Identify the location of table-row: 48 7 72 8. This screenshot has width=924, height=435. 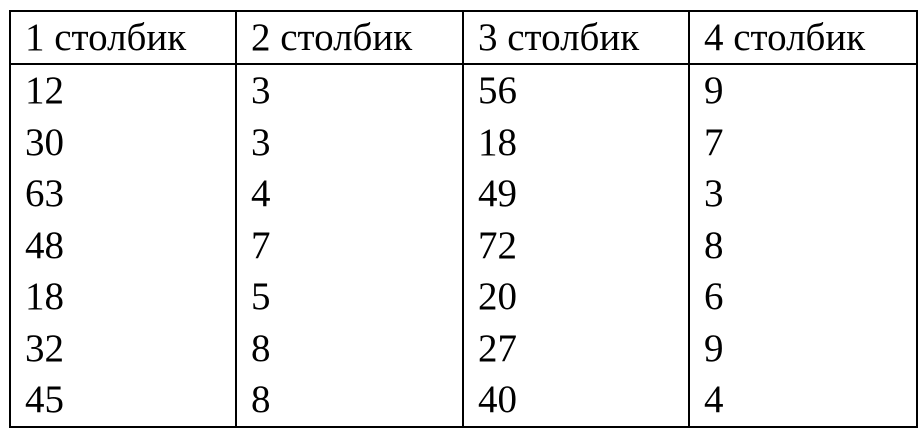
(463, 245).